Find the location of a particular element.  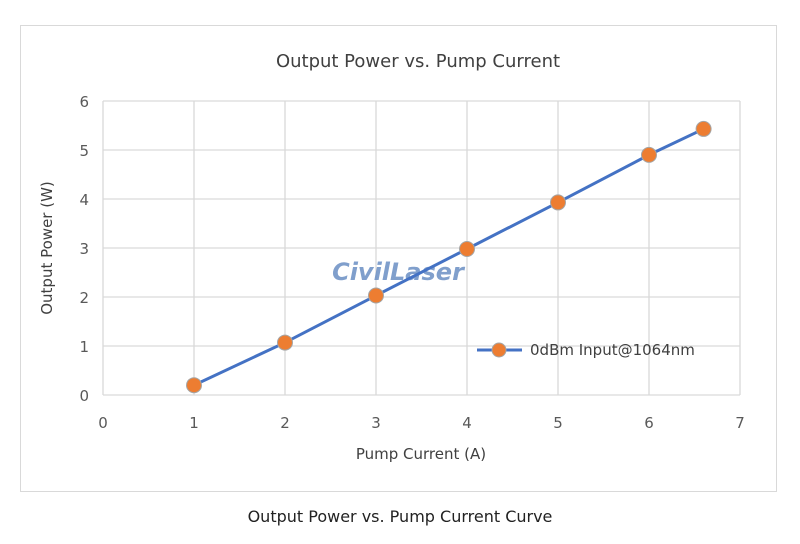

y-tick-label: 1 is located at coordinates (84, 347).